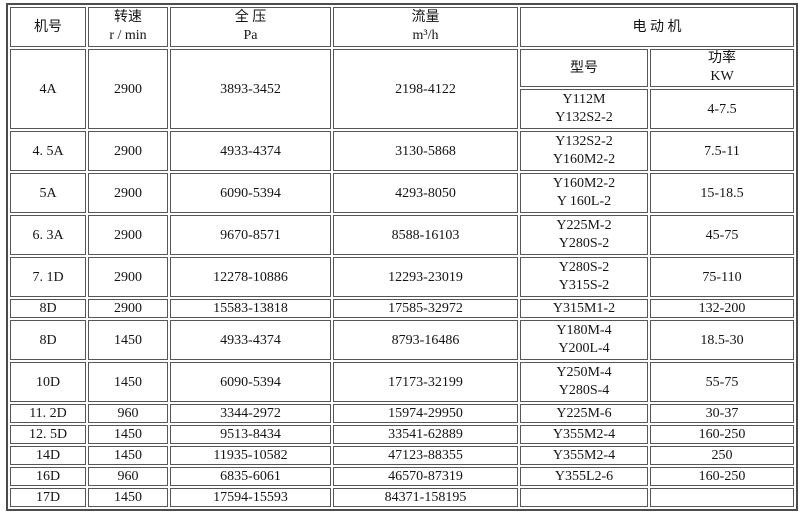 The width and height of the screenshot is (800, 513). I want to click on cell-machine: 16D, so click(48, 476).